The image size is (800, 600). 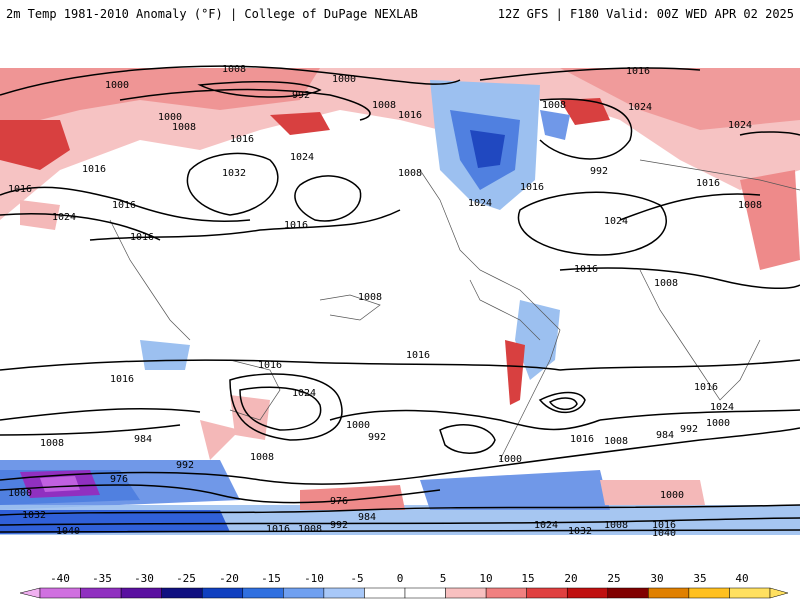 I want to click on colorbar-end-high, so click(x=779, y=593).